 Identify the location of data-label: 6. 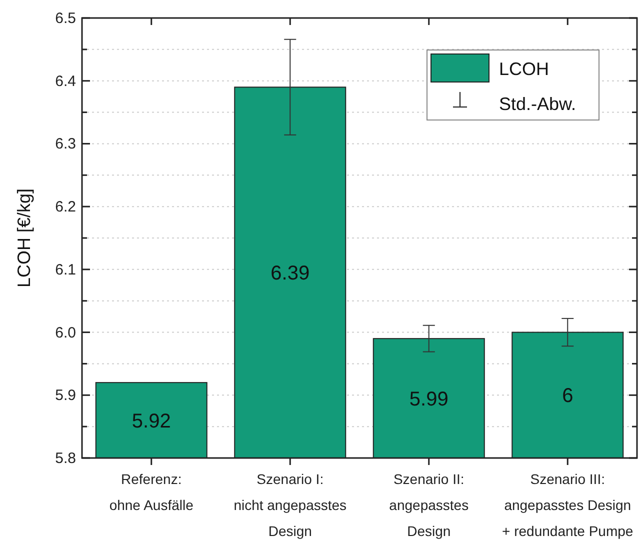
(568, 396).